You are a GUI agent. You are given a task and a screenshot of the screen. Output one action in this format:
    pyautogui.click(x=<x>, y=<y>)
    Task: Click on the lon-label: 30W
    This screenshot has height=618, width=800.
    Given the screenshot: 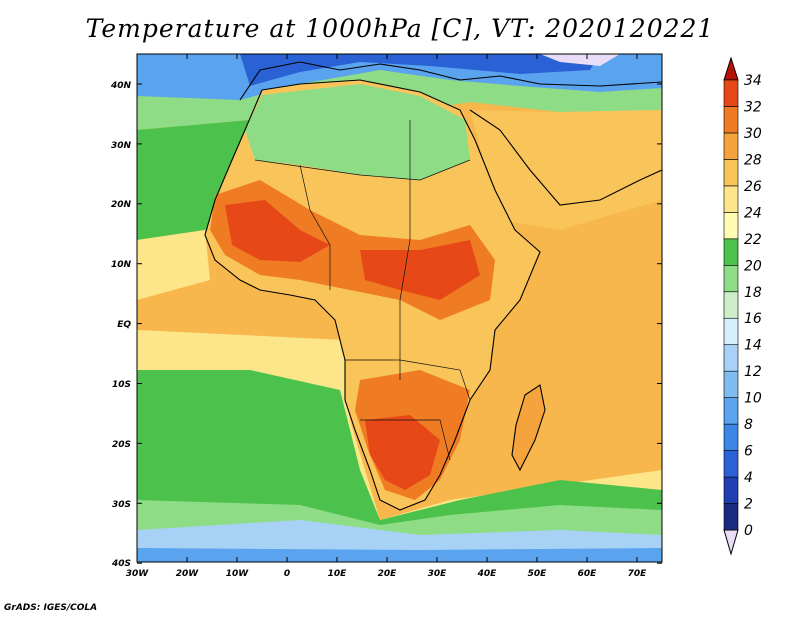 What is the action you would take?
    pyautogui.click(x=138, y=574)
    